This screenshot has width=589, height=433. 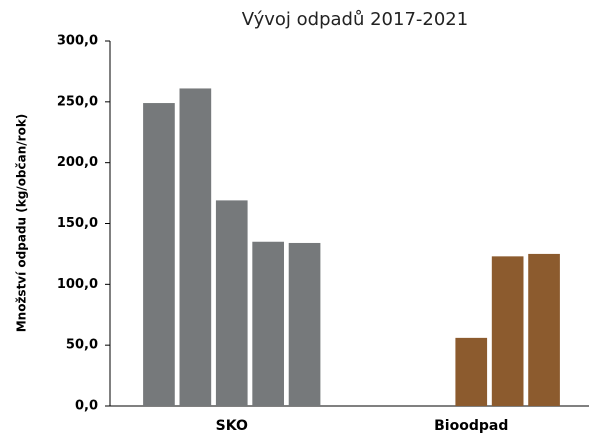 What do you see at coordinates (77, 41) in the screenshot?
I see `y-tick-label: 300,0` at bounding box center [77, 41].